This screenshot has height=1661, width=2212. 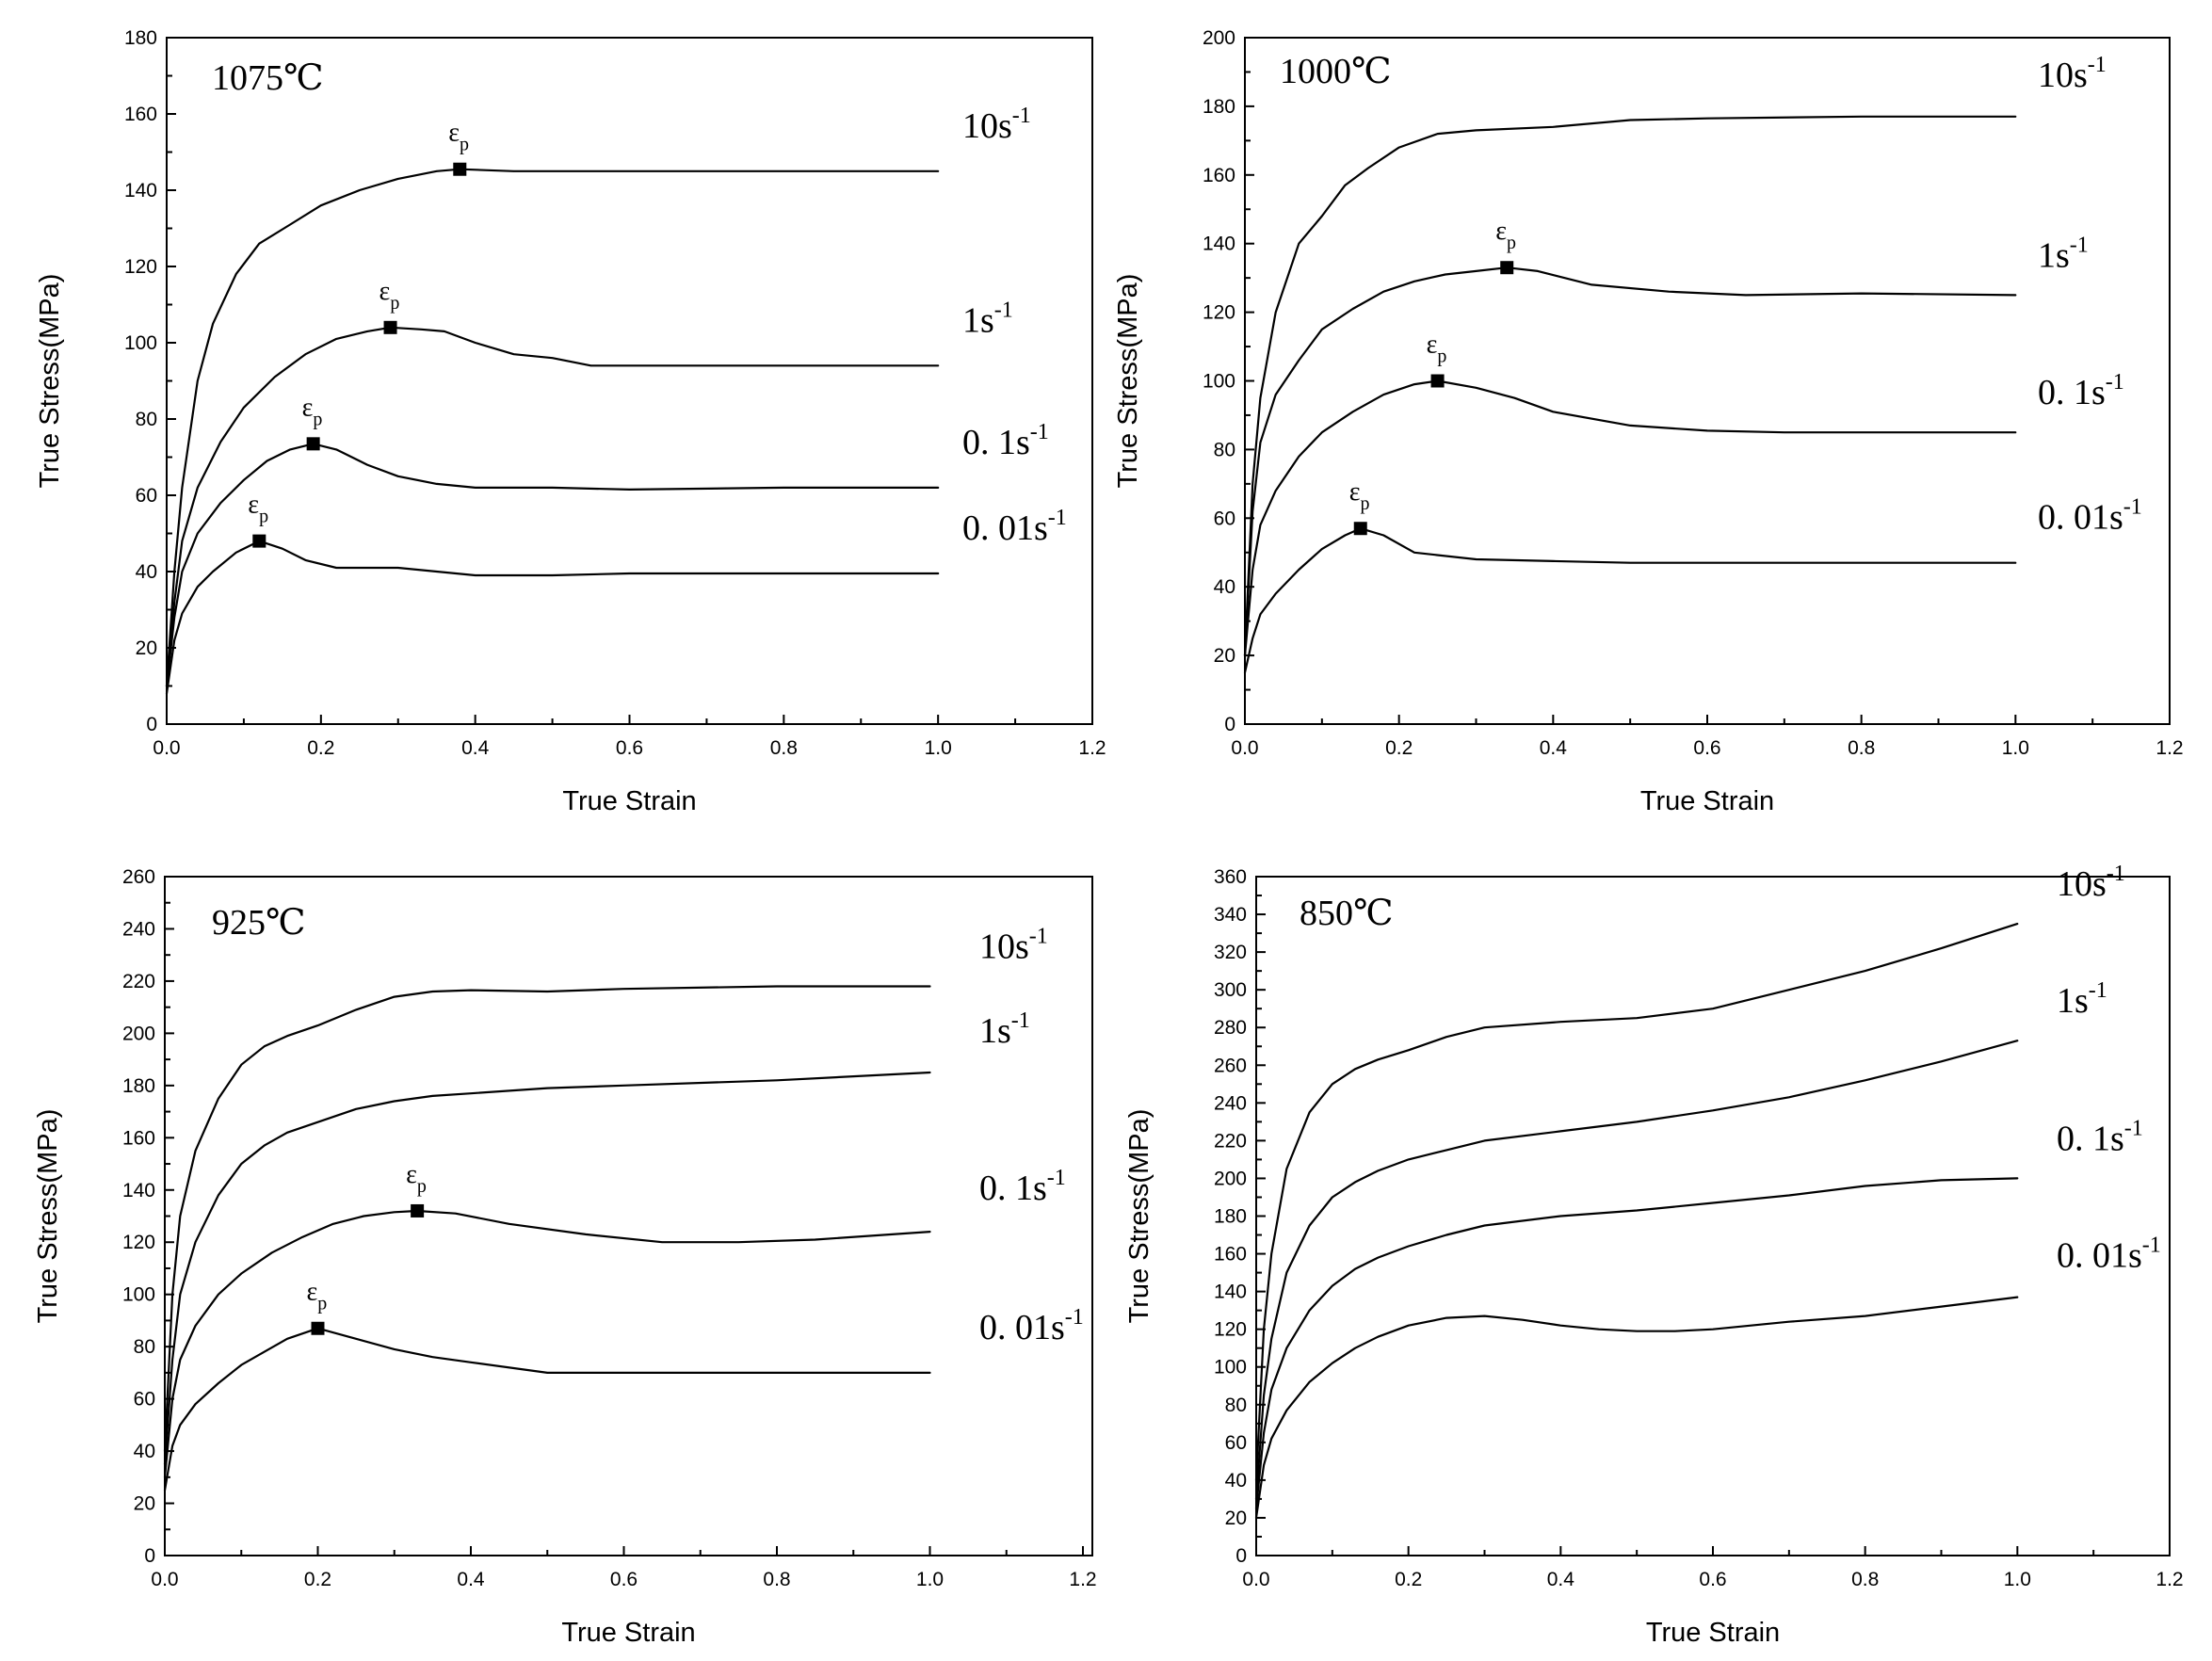 What do you see at coordinates (1336, 71) in the screenshot?
I see `panel-title-1000: 1000℃` at bounding box center [1336, 71].